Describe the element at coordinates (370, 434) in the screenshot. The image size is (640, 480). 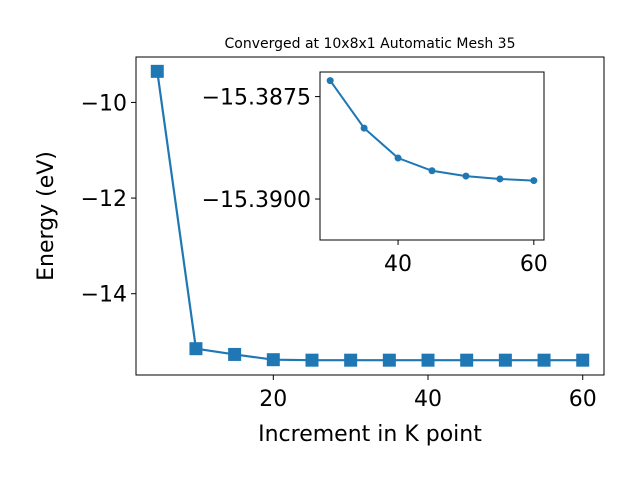
I see `x-axis-label: Increment in K point` at that location.